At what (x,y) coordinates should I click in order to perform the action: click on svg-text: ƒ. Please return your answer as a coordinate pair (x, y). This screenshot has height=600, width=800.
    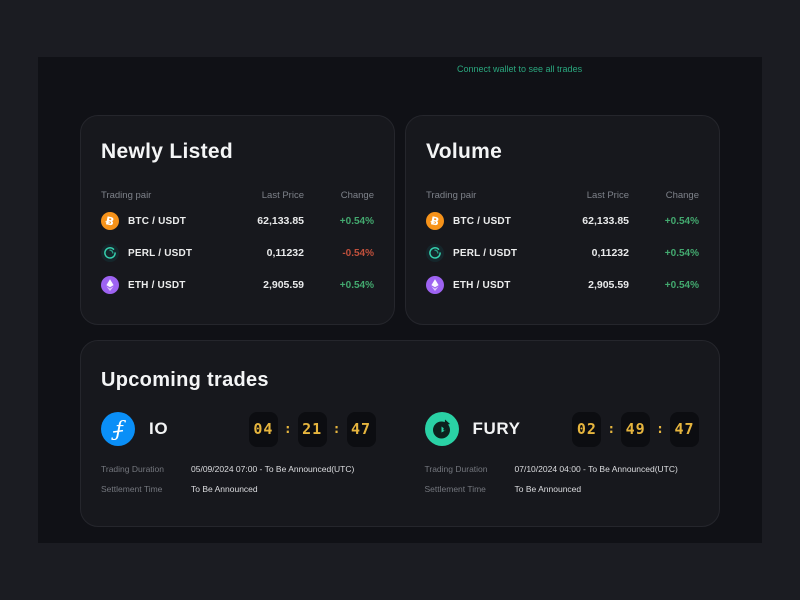
    Looking at the image, I should click on (118, 429).